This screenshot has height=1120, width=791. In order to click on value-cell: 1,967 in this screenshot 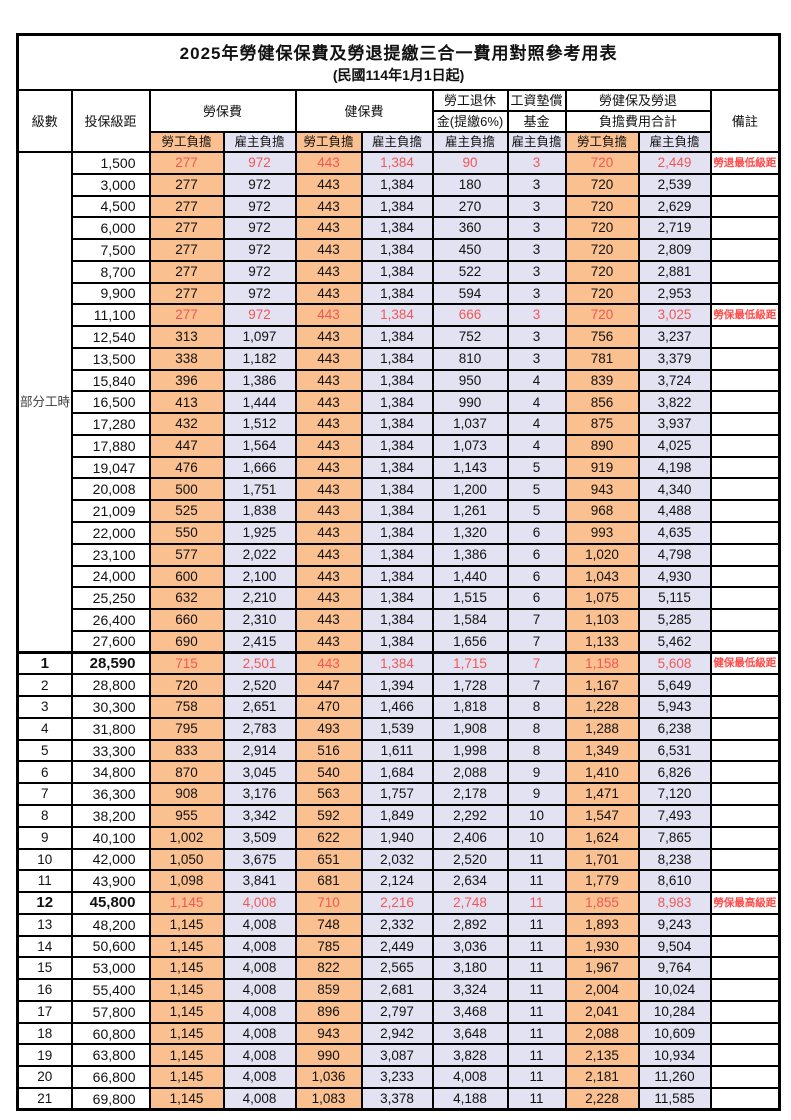, I will do `click(602, 968)`.